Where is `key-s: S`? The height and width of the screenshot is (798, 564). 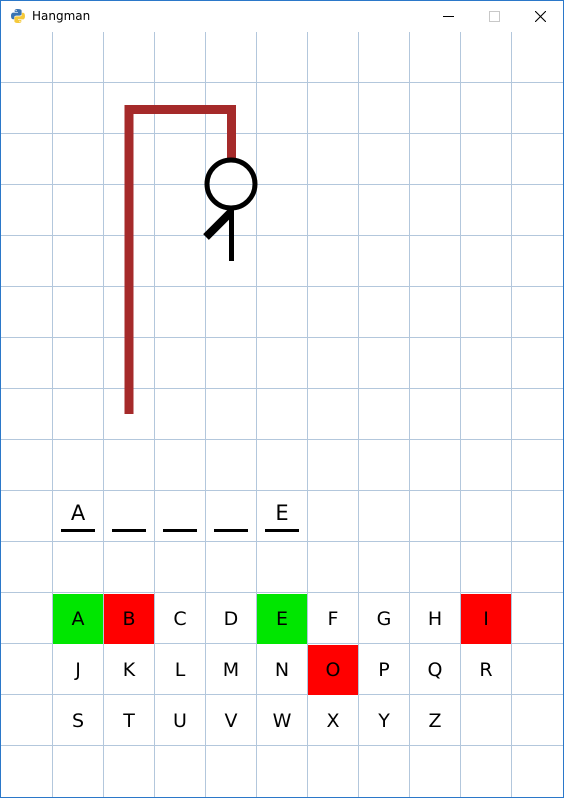 key-s: S is located at coordinates (78, 721).